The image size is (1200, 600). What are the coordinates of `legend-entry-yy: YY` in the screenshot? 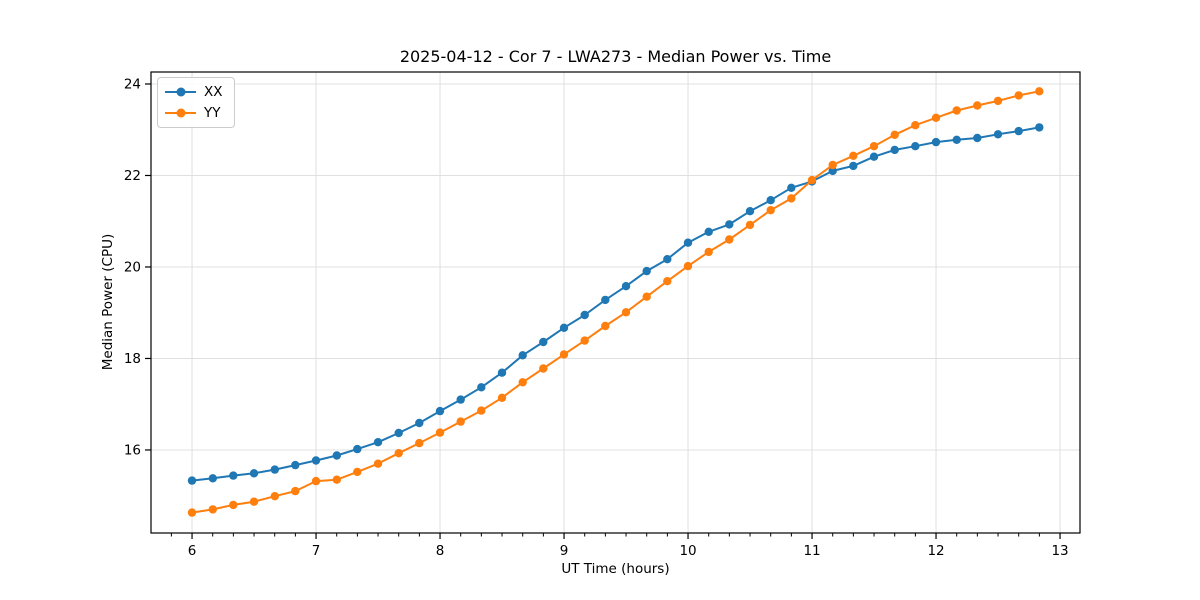 It's located at (194, 113).